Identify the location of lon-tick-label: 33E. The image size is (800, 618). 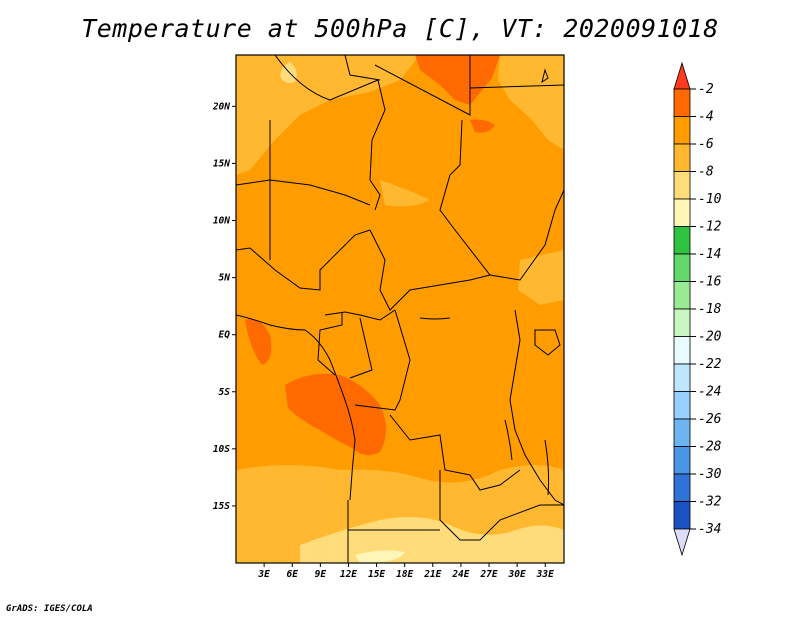
(545, 574).